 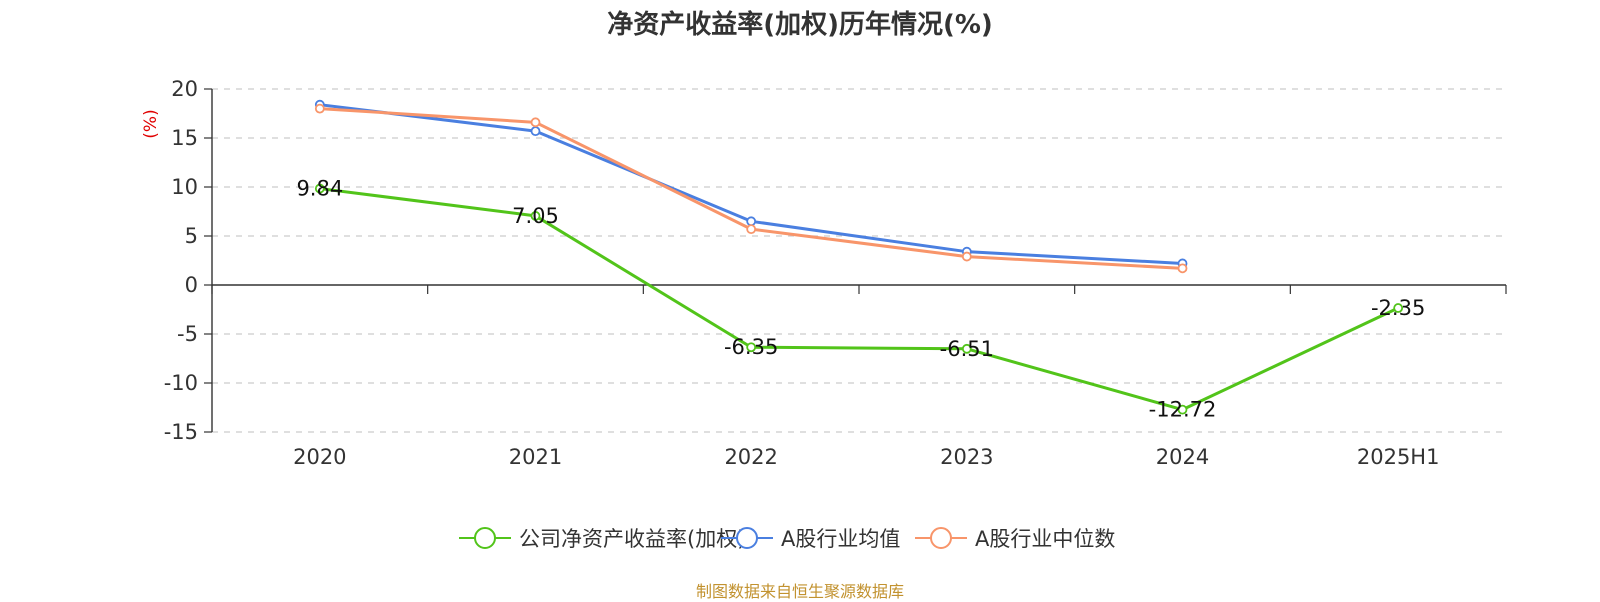 I want to click on data-label: -12.72, so click(x=1183, y=410).